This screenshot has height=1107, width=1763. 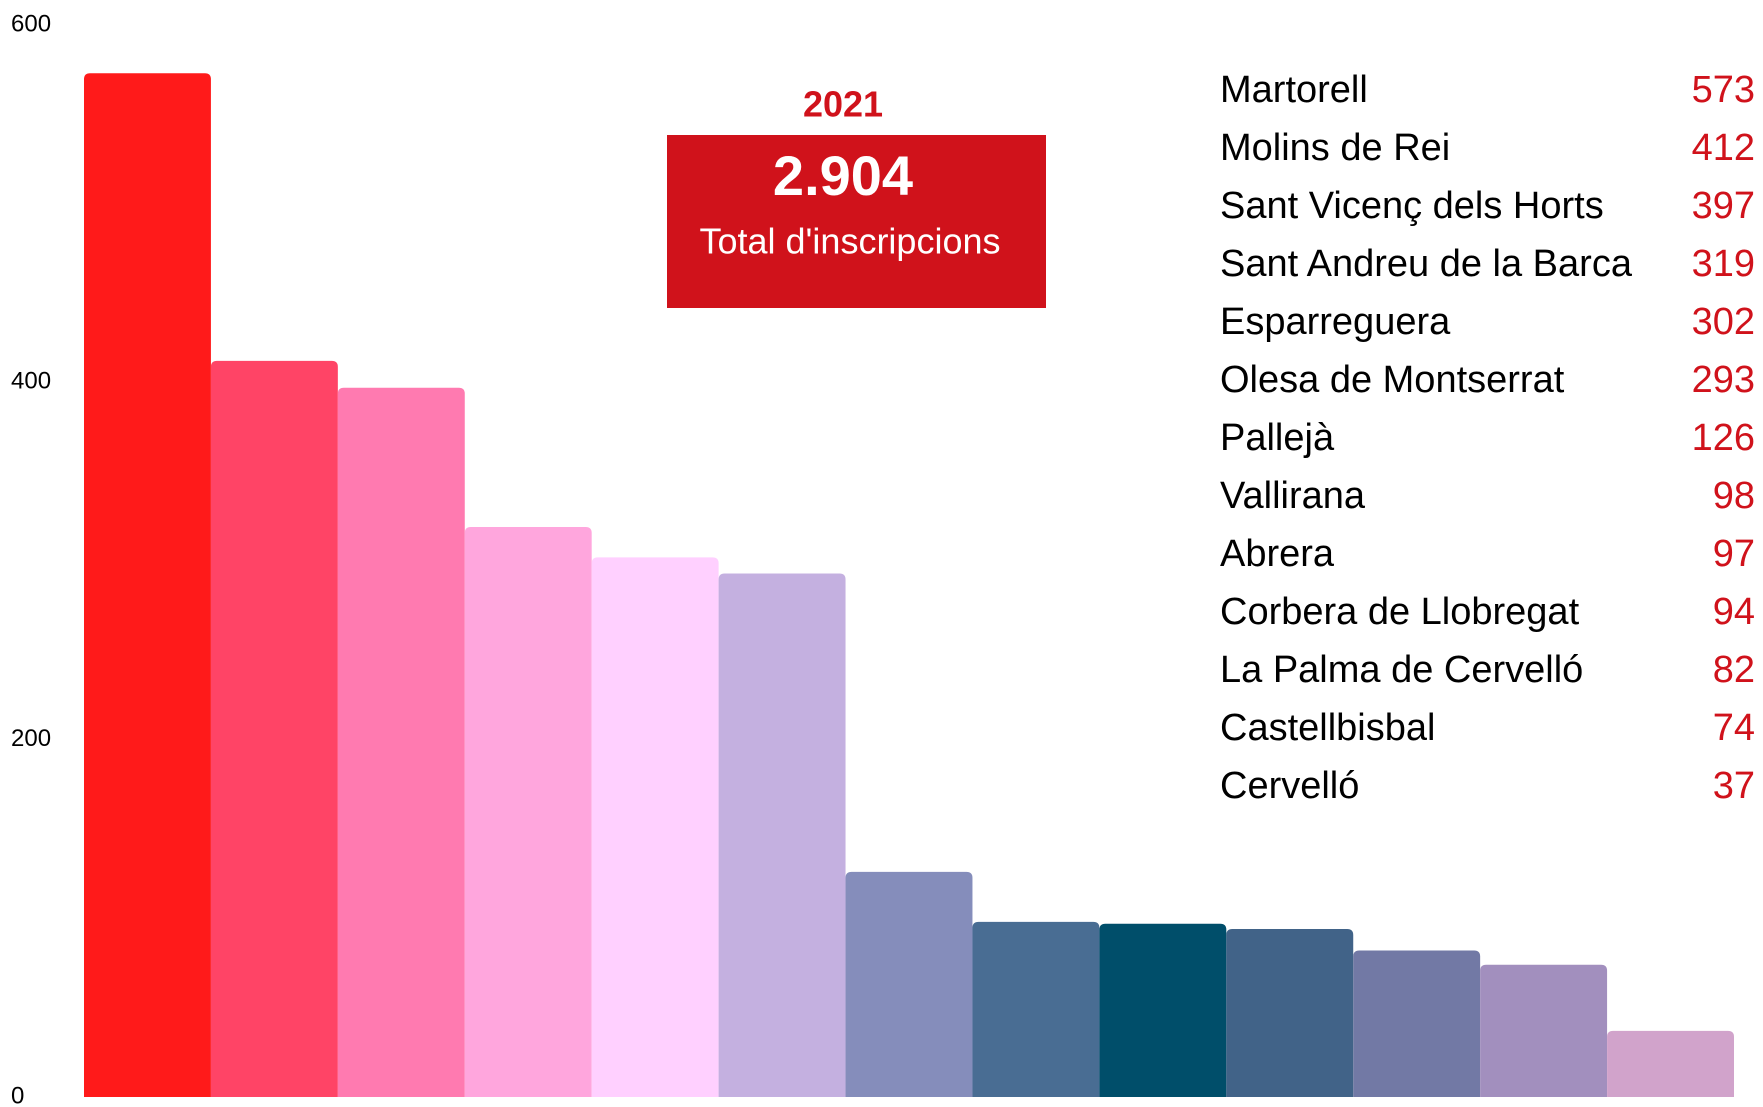 What do you see at coordinates (1293, 496) in the screenshot?
I see `legend-label: Vallirana` at bounding box center [1293, 496].